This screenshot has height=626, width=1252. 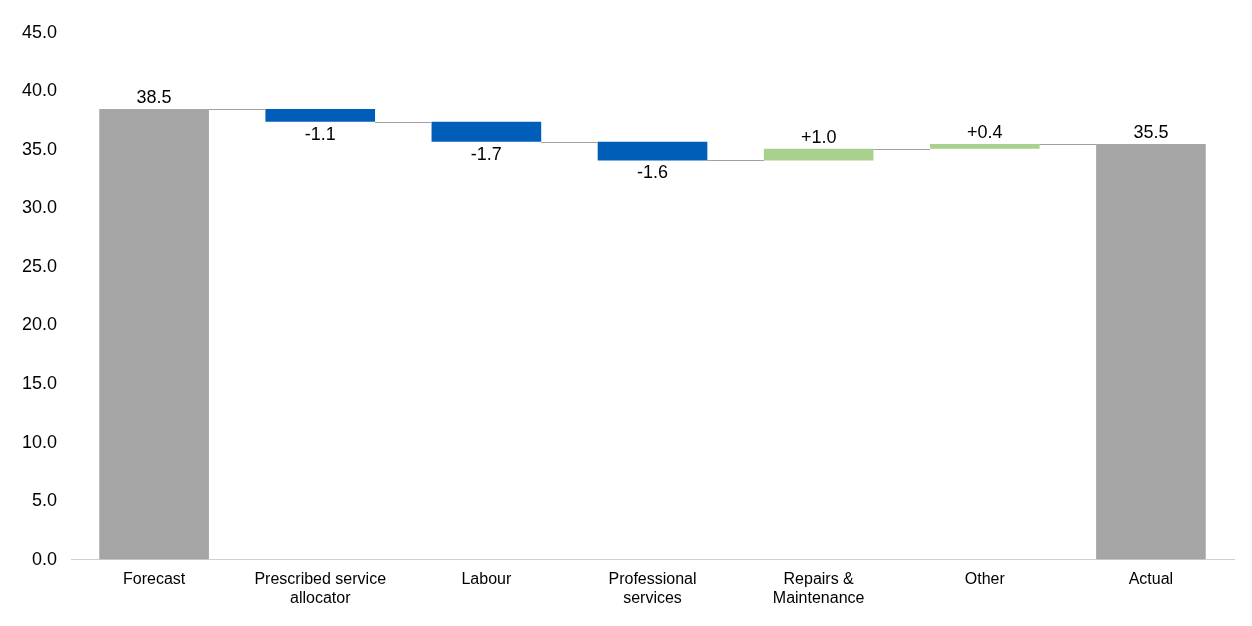 I want to click on y-tick-label: 35.0, so click(x=39, y=148).